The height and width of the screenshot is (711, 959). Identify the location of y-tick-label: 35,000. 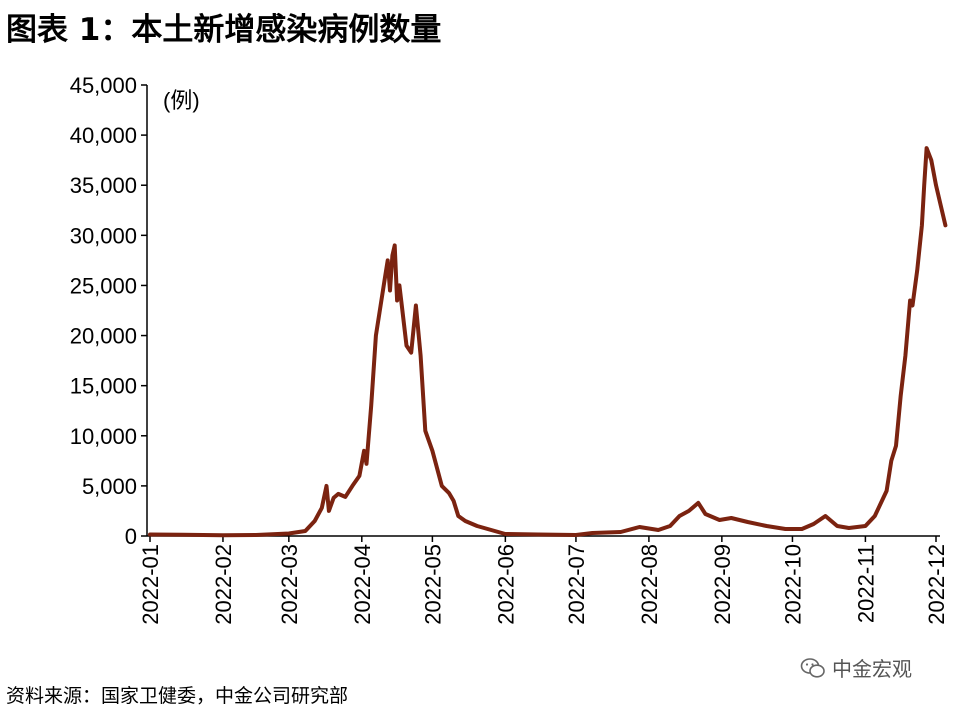
(103, 185).